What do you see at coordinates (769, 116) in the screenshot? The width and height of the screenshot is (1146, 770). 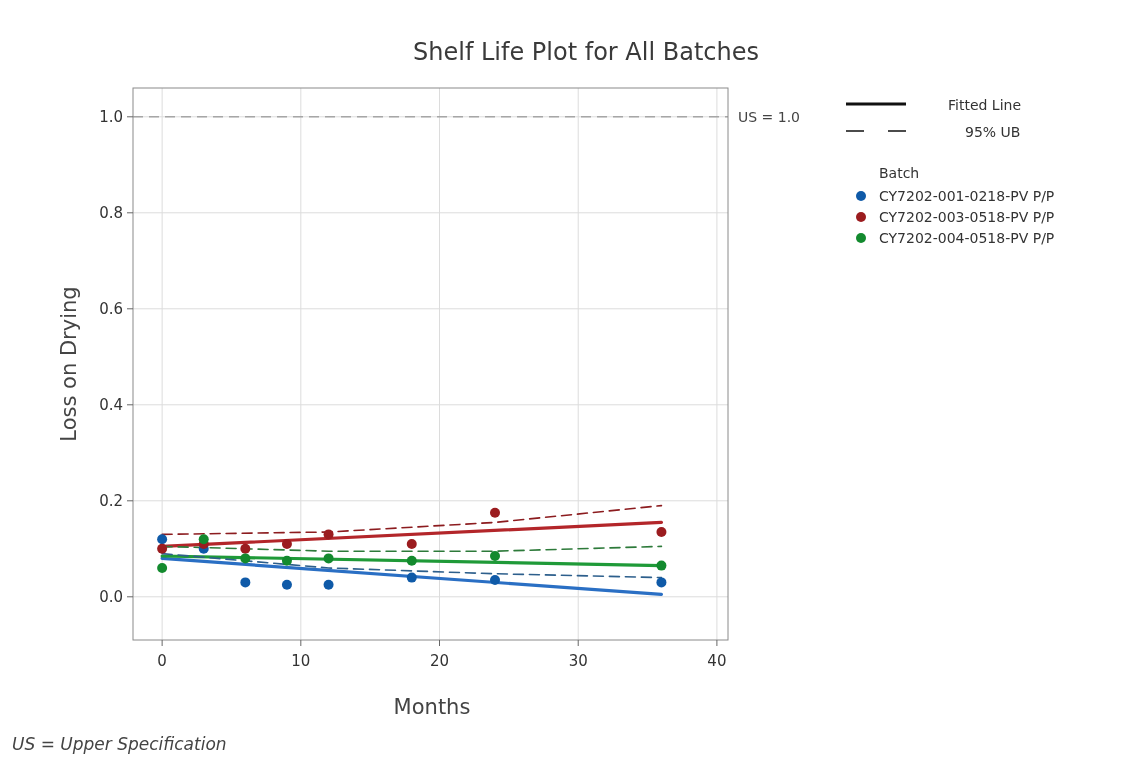 I see `ref-line-label: US = 1.0` at bounding box center [769, 116].